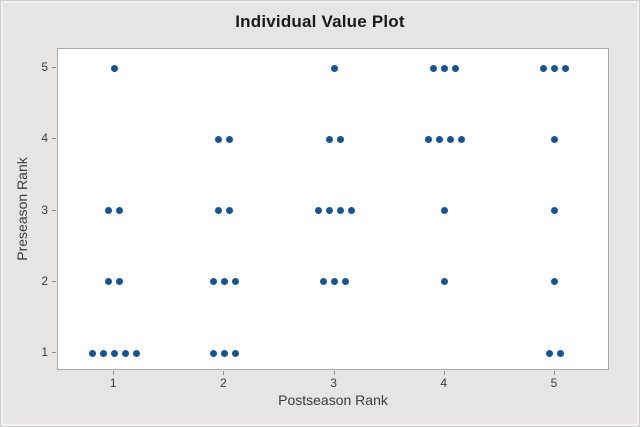 The width and height of the screenshot is (640, 427). I want to click on x-tick-label: 1, so click(113, 383).